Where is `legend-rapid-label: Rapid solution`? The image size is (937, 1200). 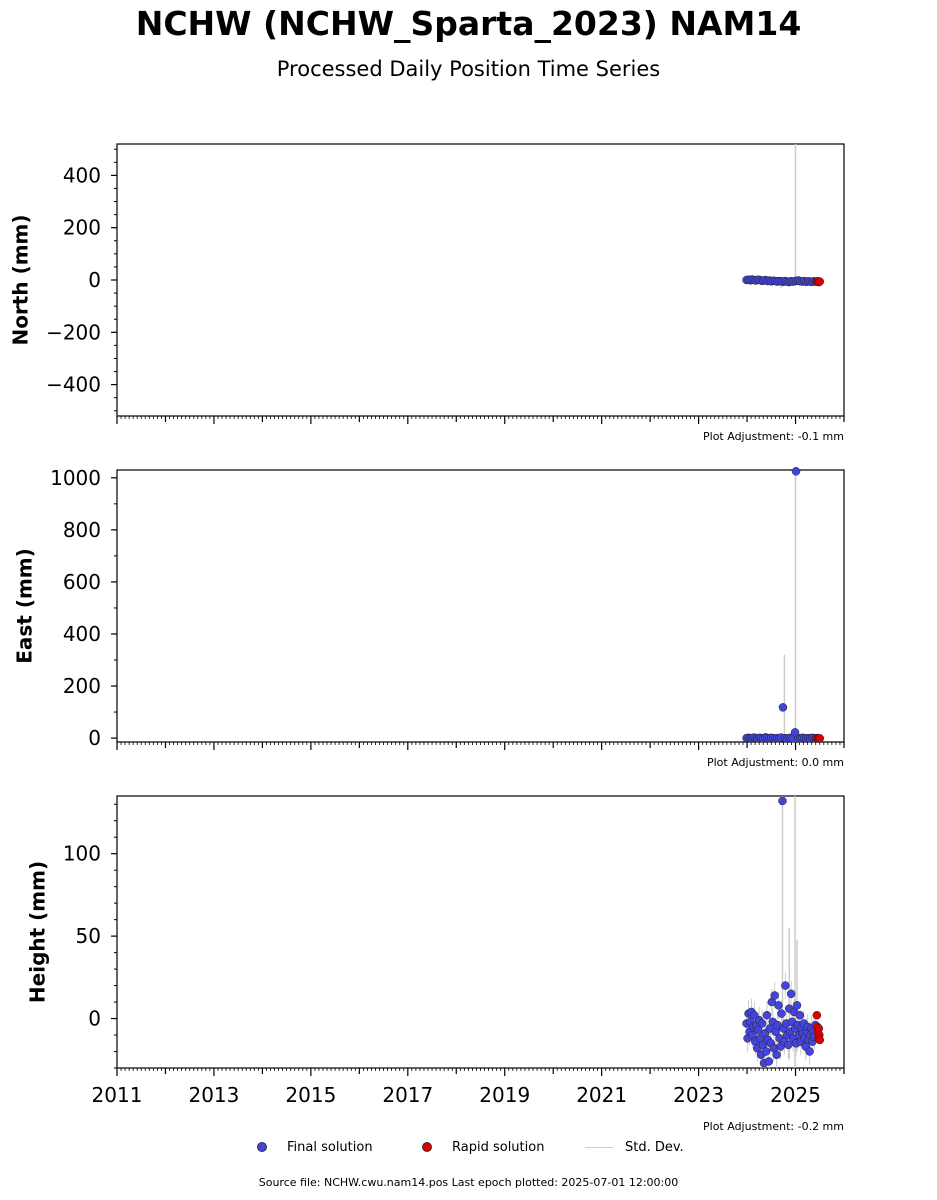
legend-rapid-label: Rapid solution is located at coordinates (498, 1147).